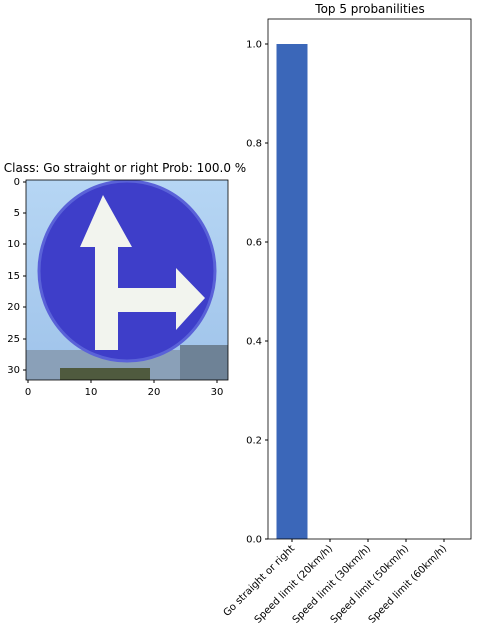 Image resolution: width=500 pixels, height=628 pixels. I want to click on y-tick-label: 1.0, so click(254, 45).